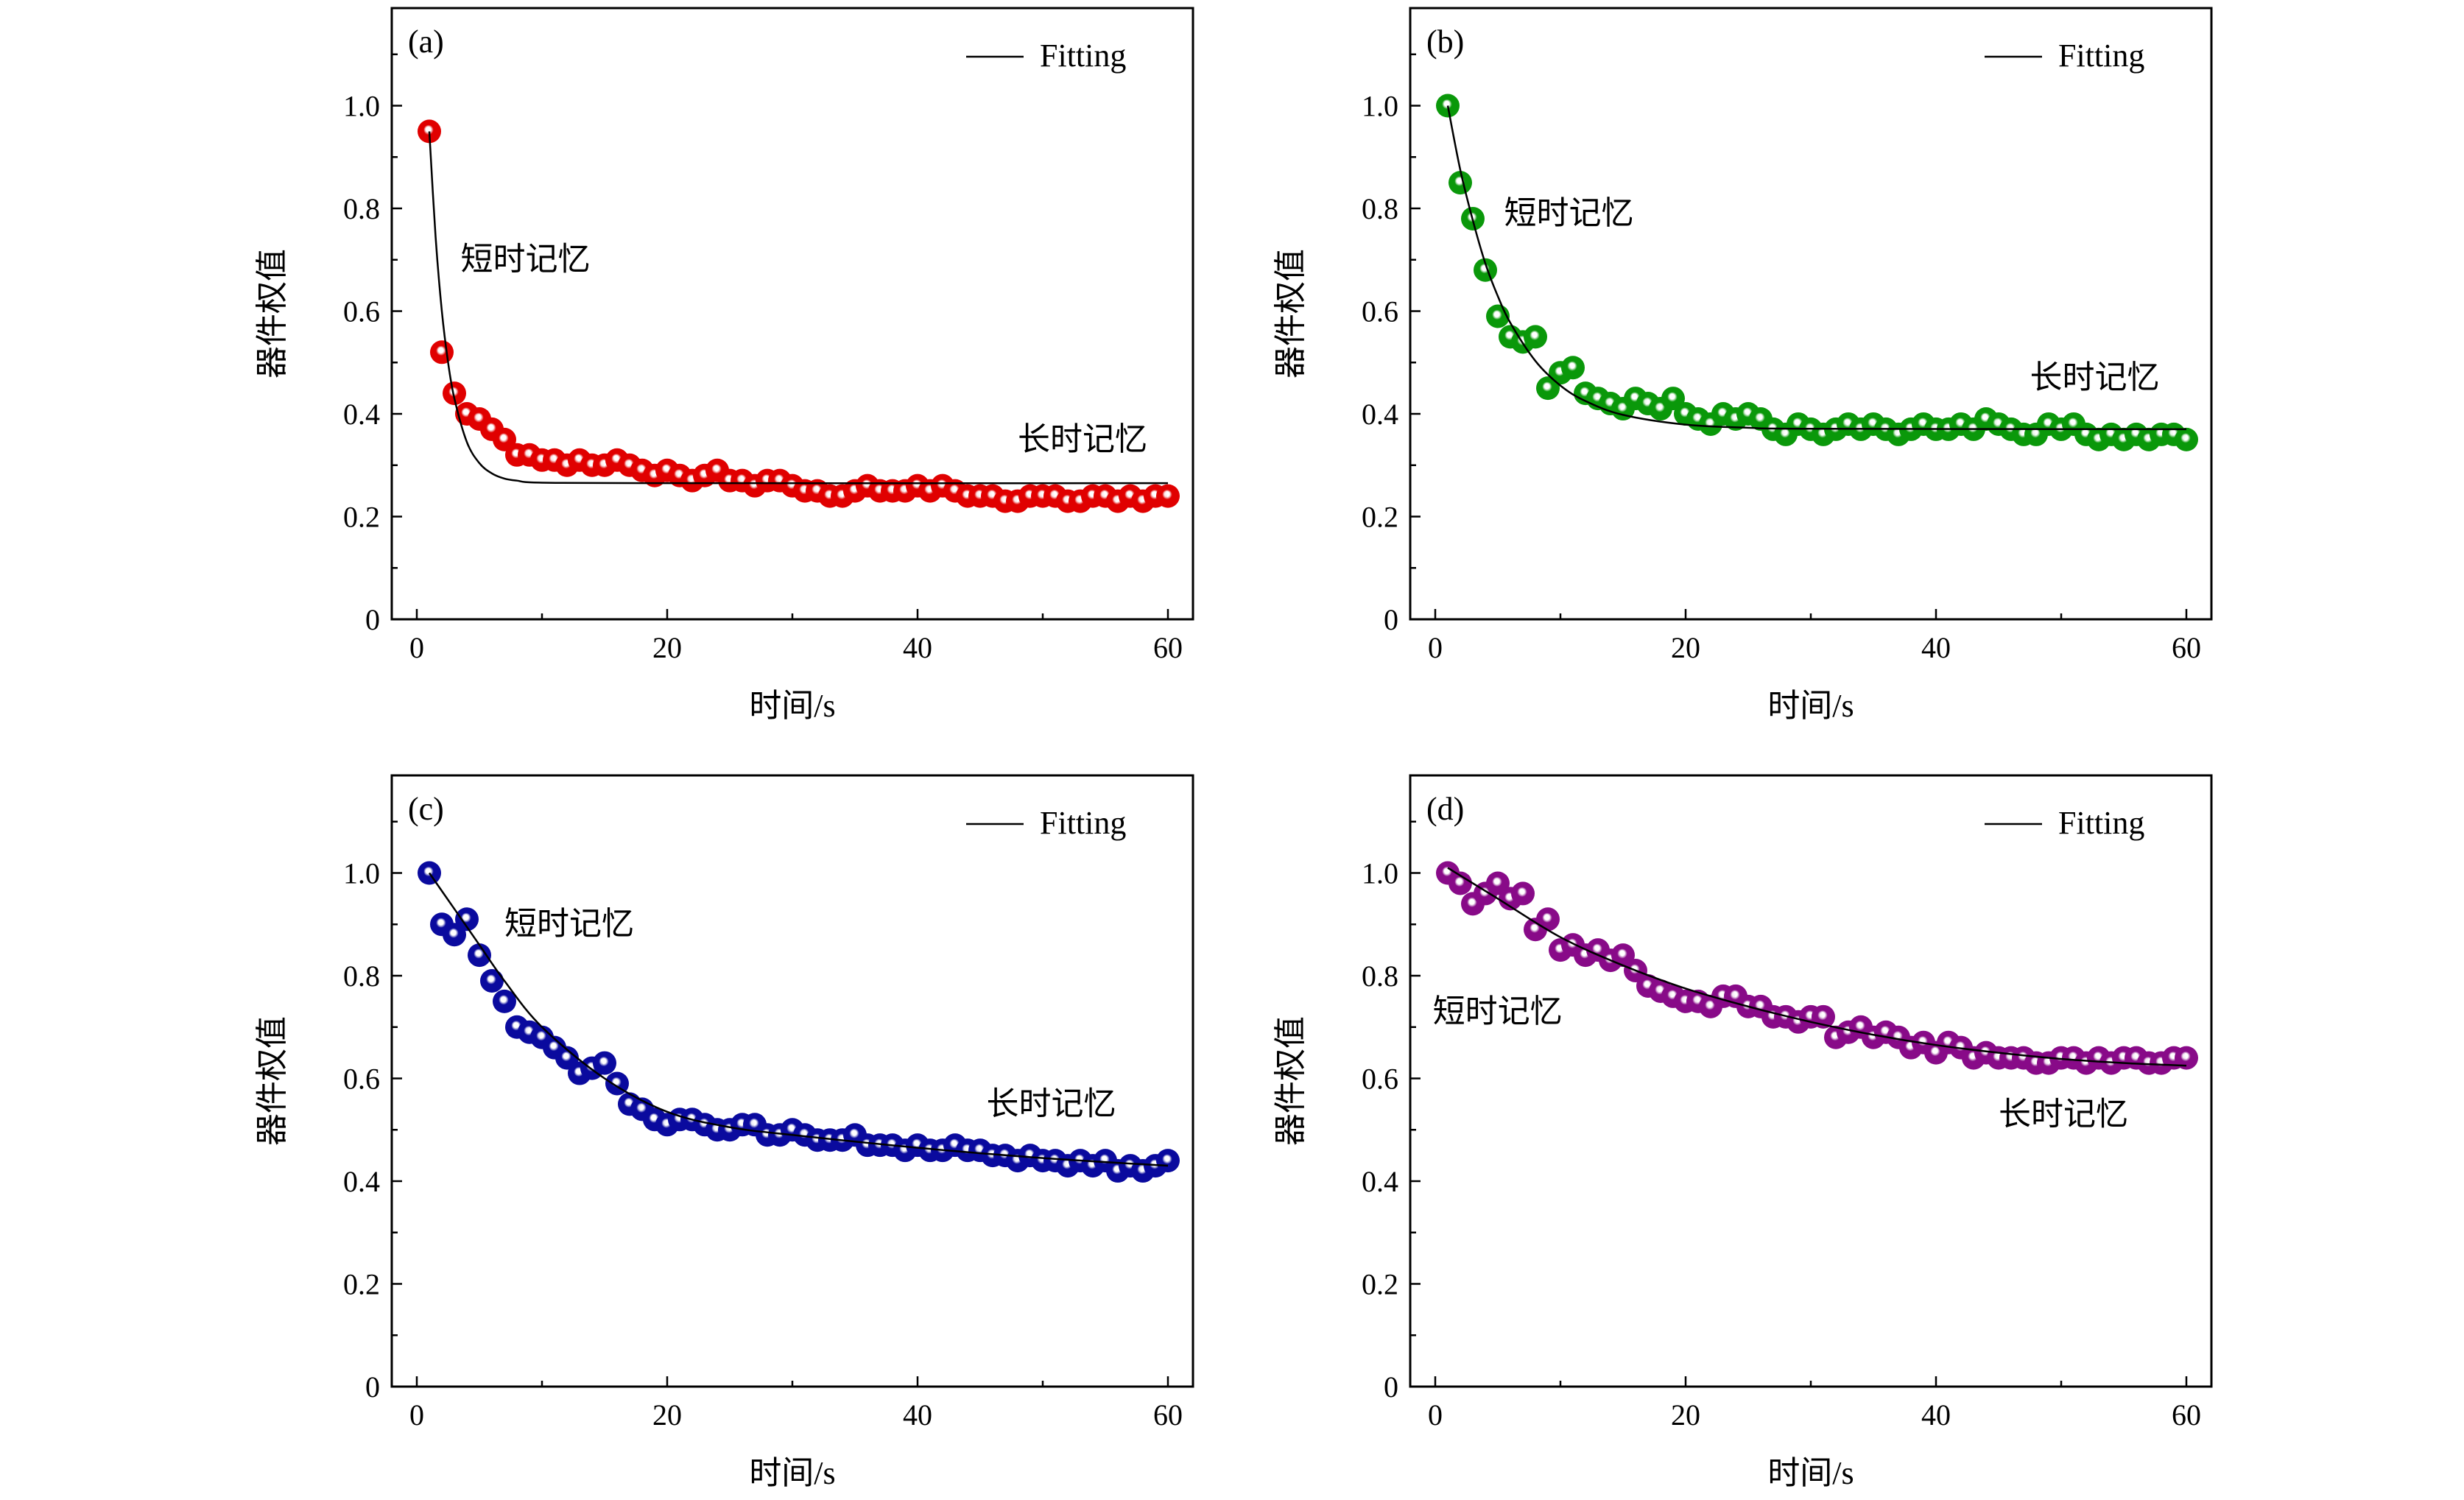  I want to click on panel-label: (c), so click(426, 809).